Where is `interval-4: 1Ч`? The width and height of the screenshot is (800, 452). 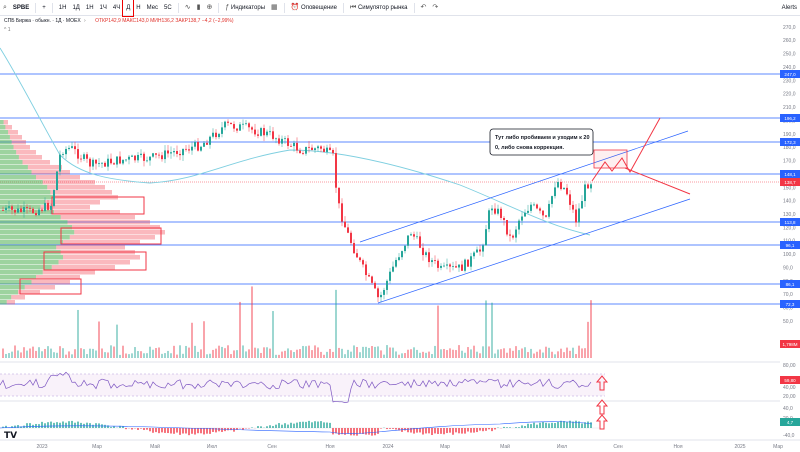 interval-4: 1Ч is located at coordinates (103, 7).